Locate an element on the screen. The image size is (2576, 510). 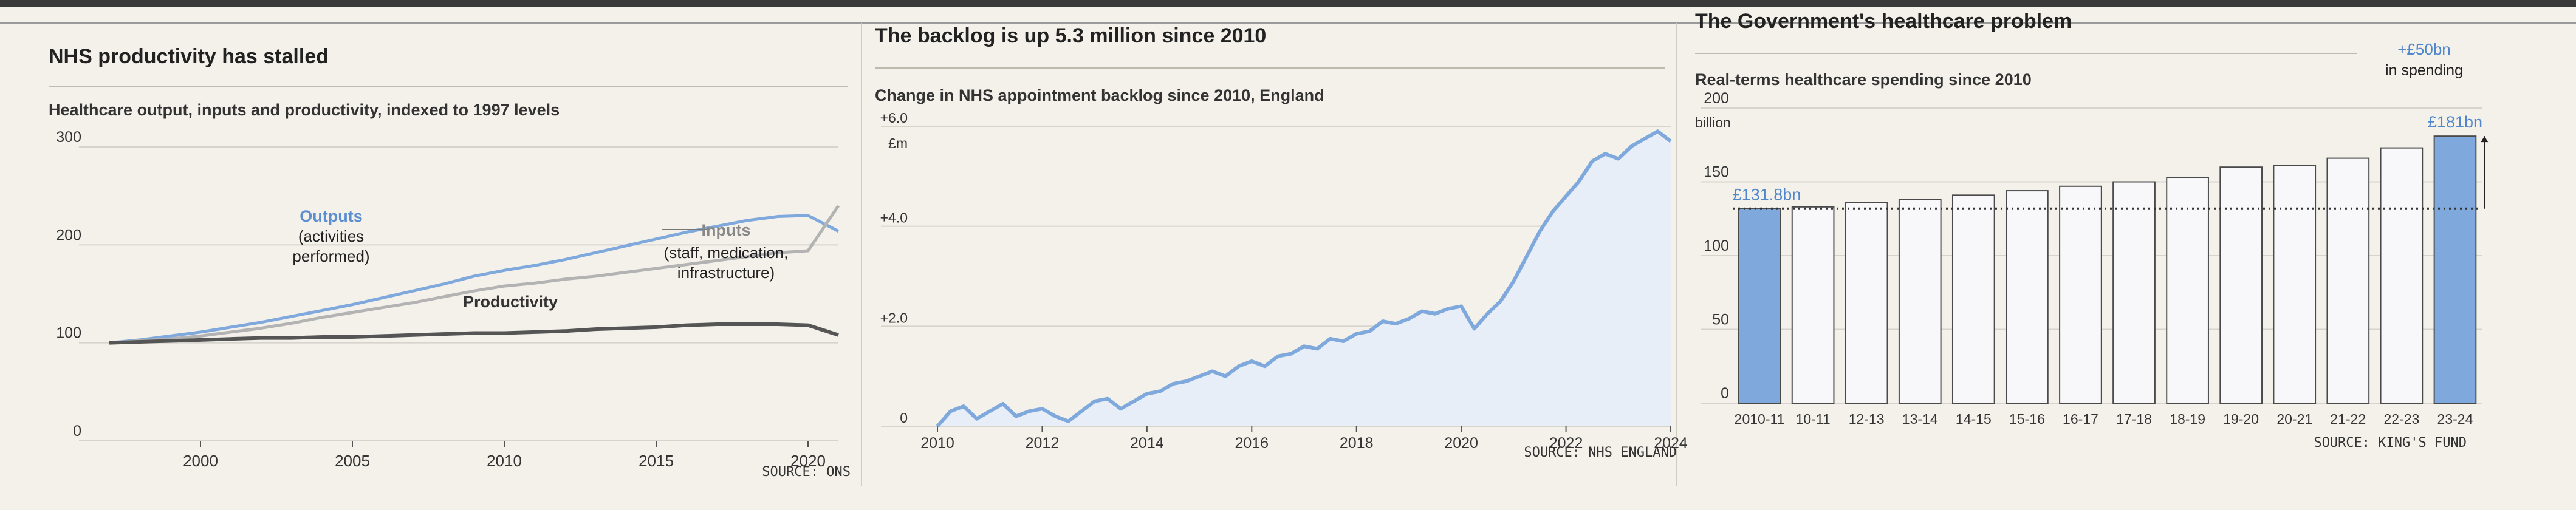
bar-data-label: £131.8bn is located at coordinates (1767, 195).